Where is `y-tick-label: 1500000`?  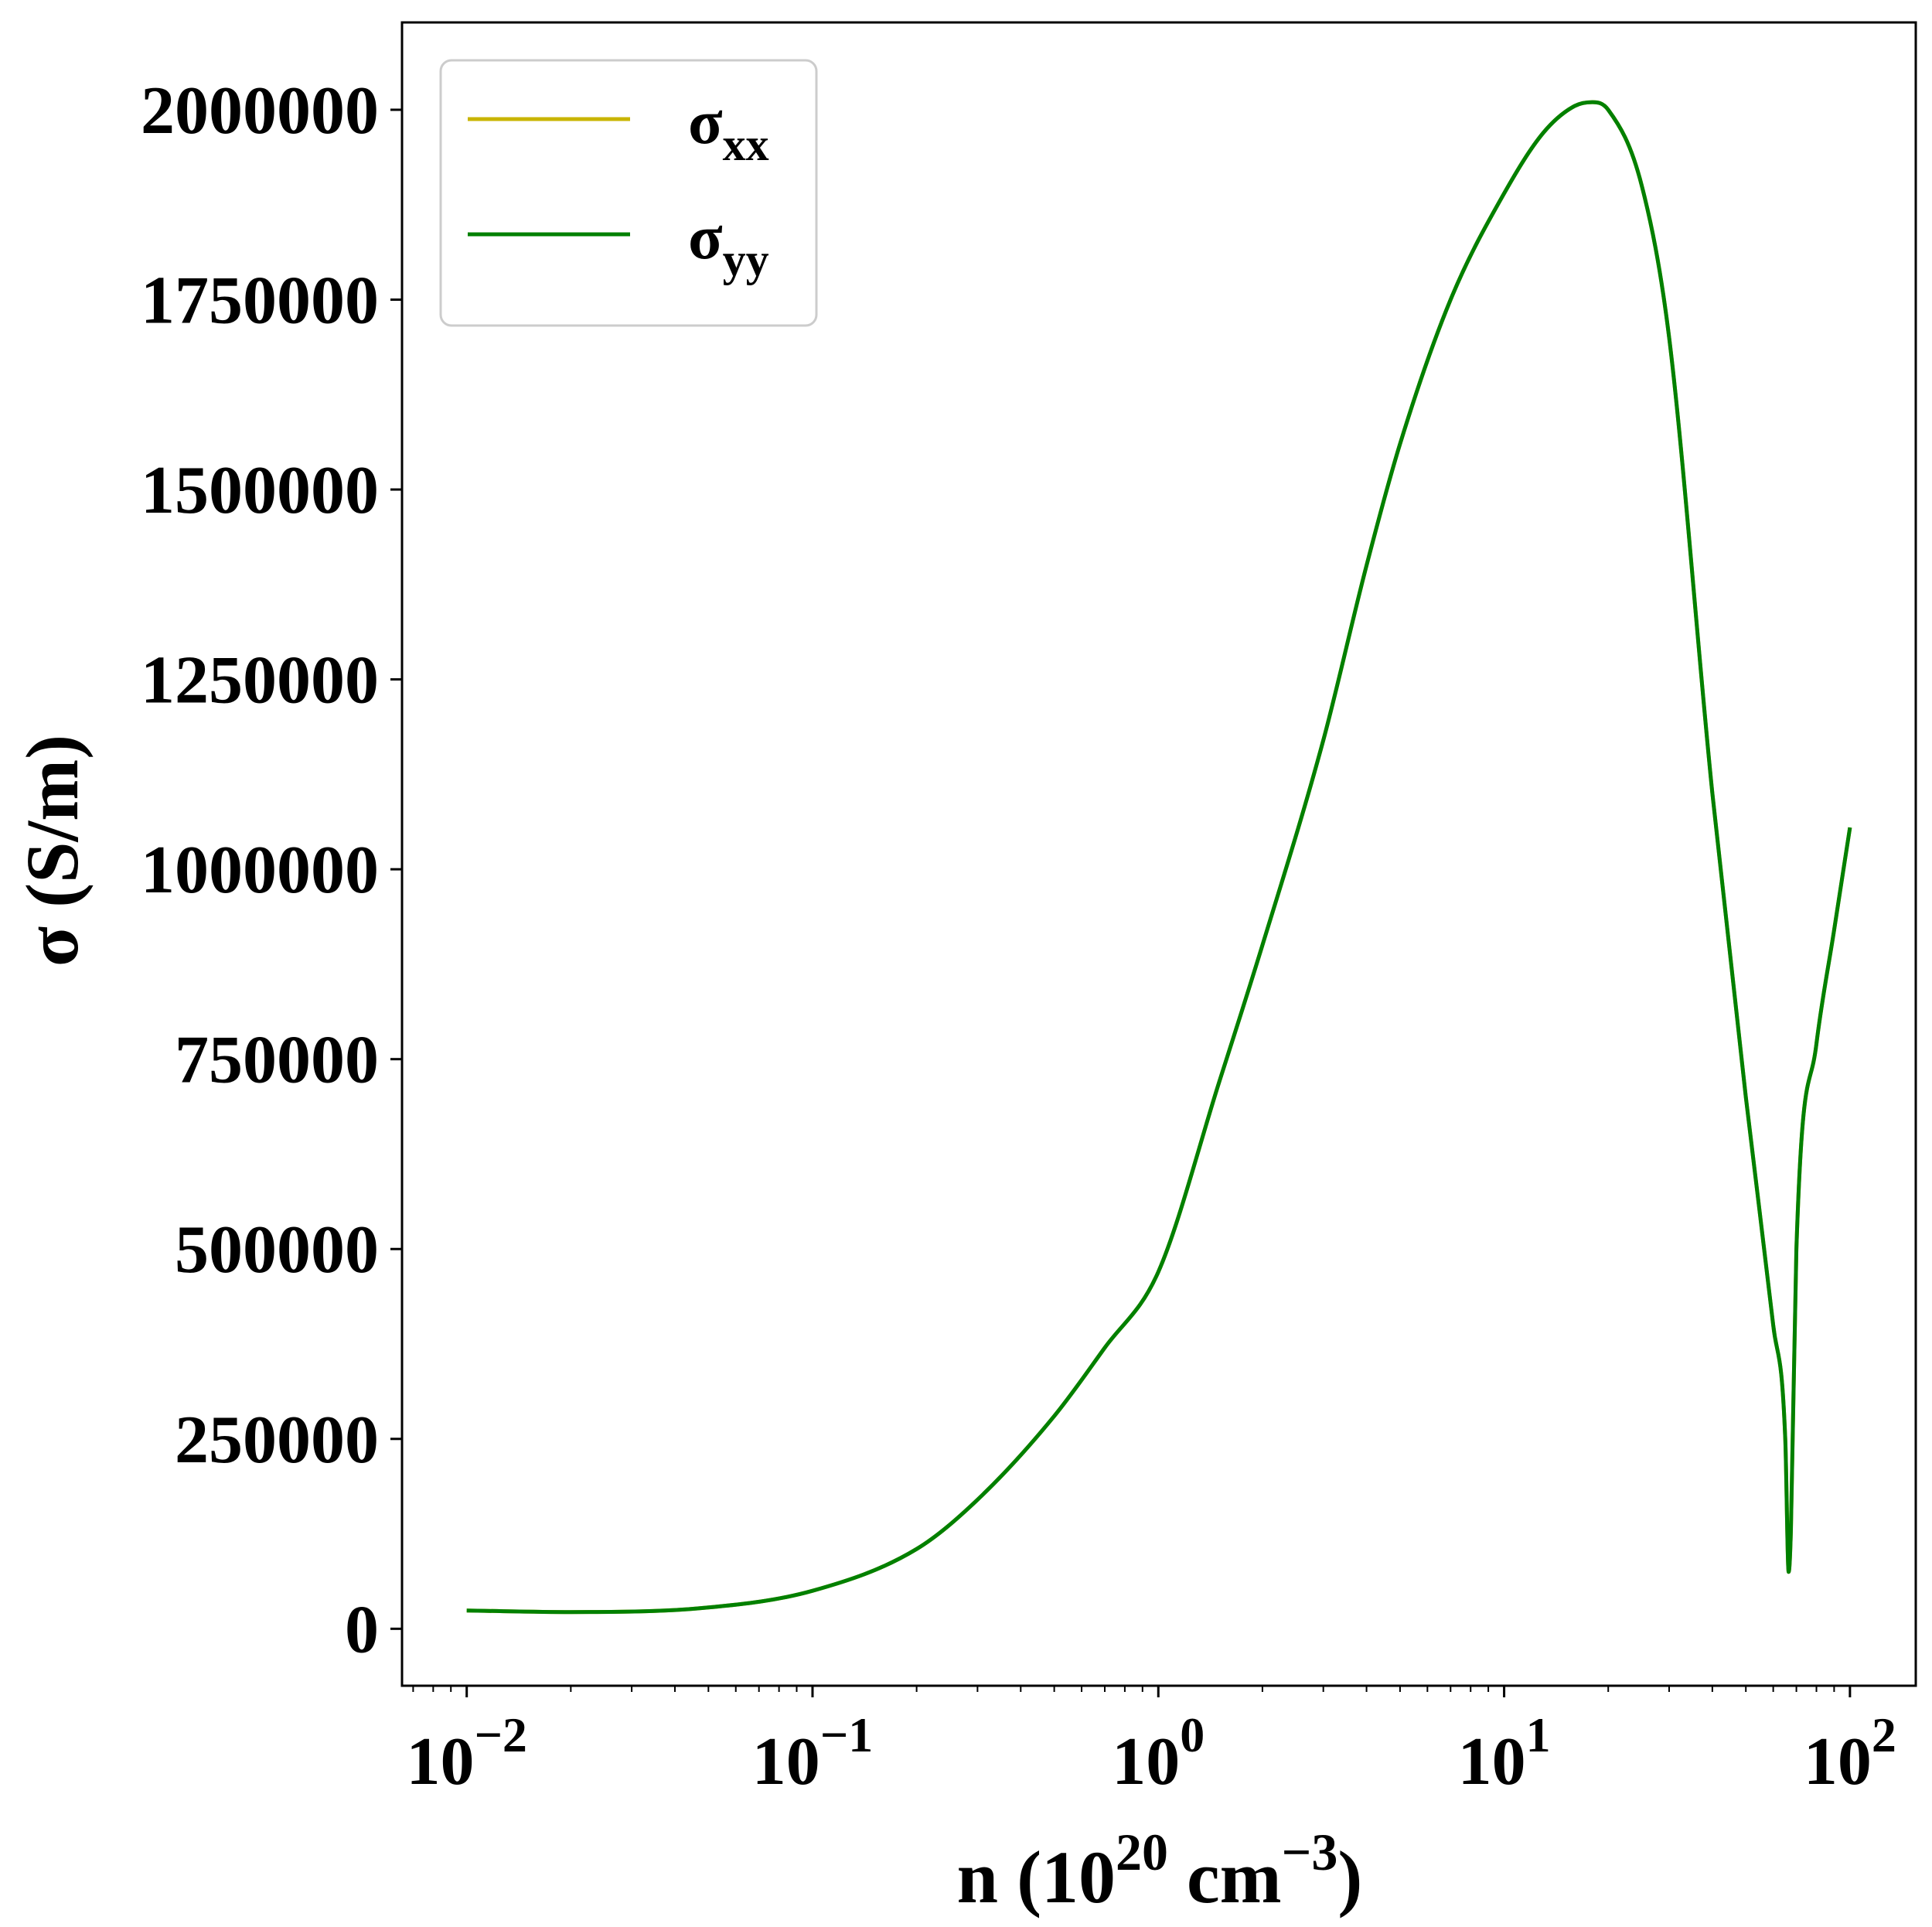 y-tick-label: 1500000 is located at coordinates (260, 490).